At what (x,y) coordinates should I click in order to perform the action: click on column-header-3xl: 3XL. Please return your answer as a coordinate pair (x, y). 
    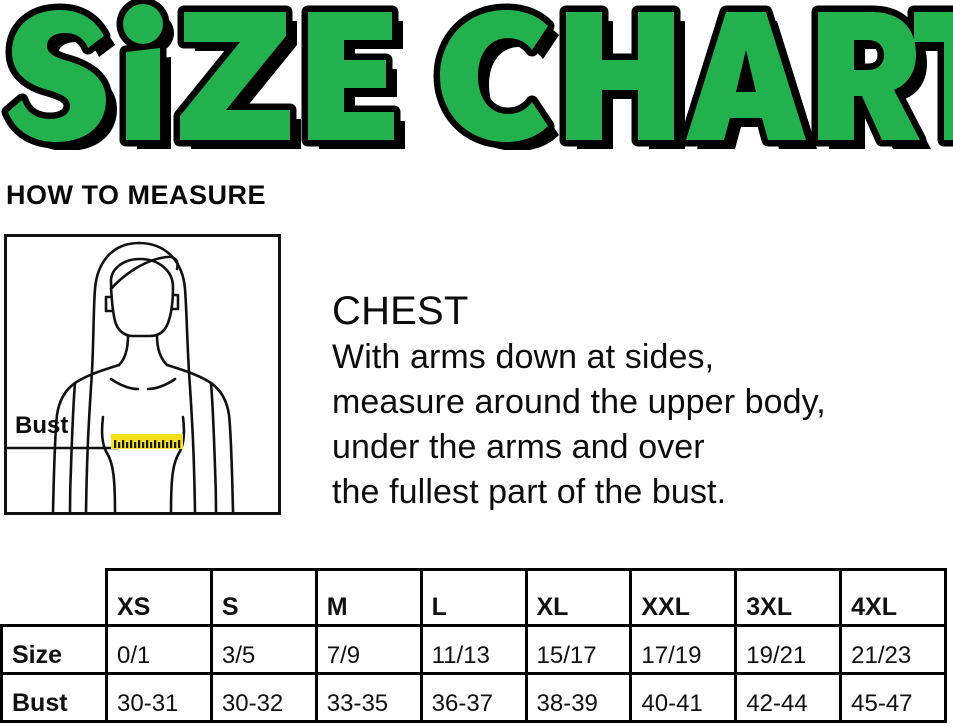
    Looking at the image, I should click on (788, 597).